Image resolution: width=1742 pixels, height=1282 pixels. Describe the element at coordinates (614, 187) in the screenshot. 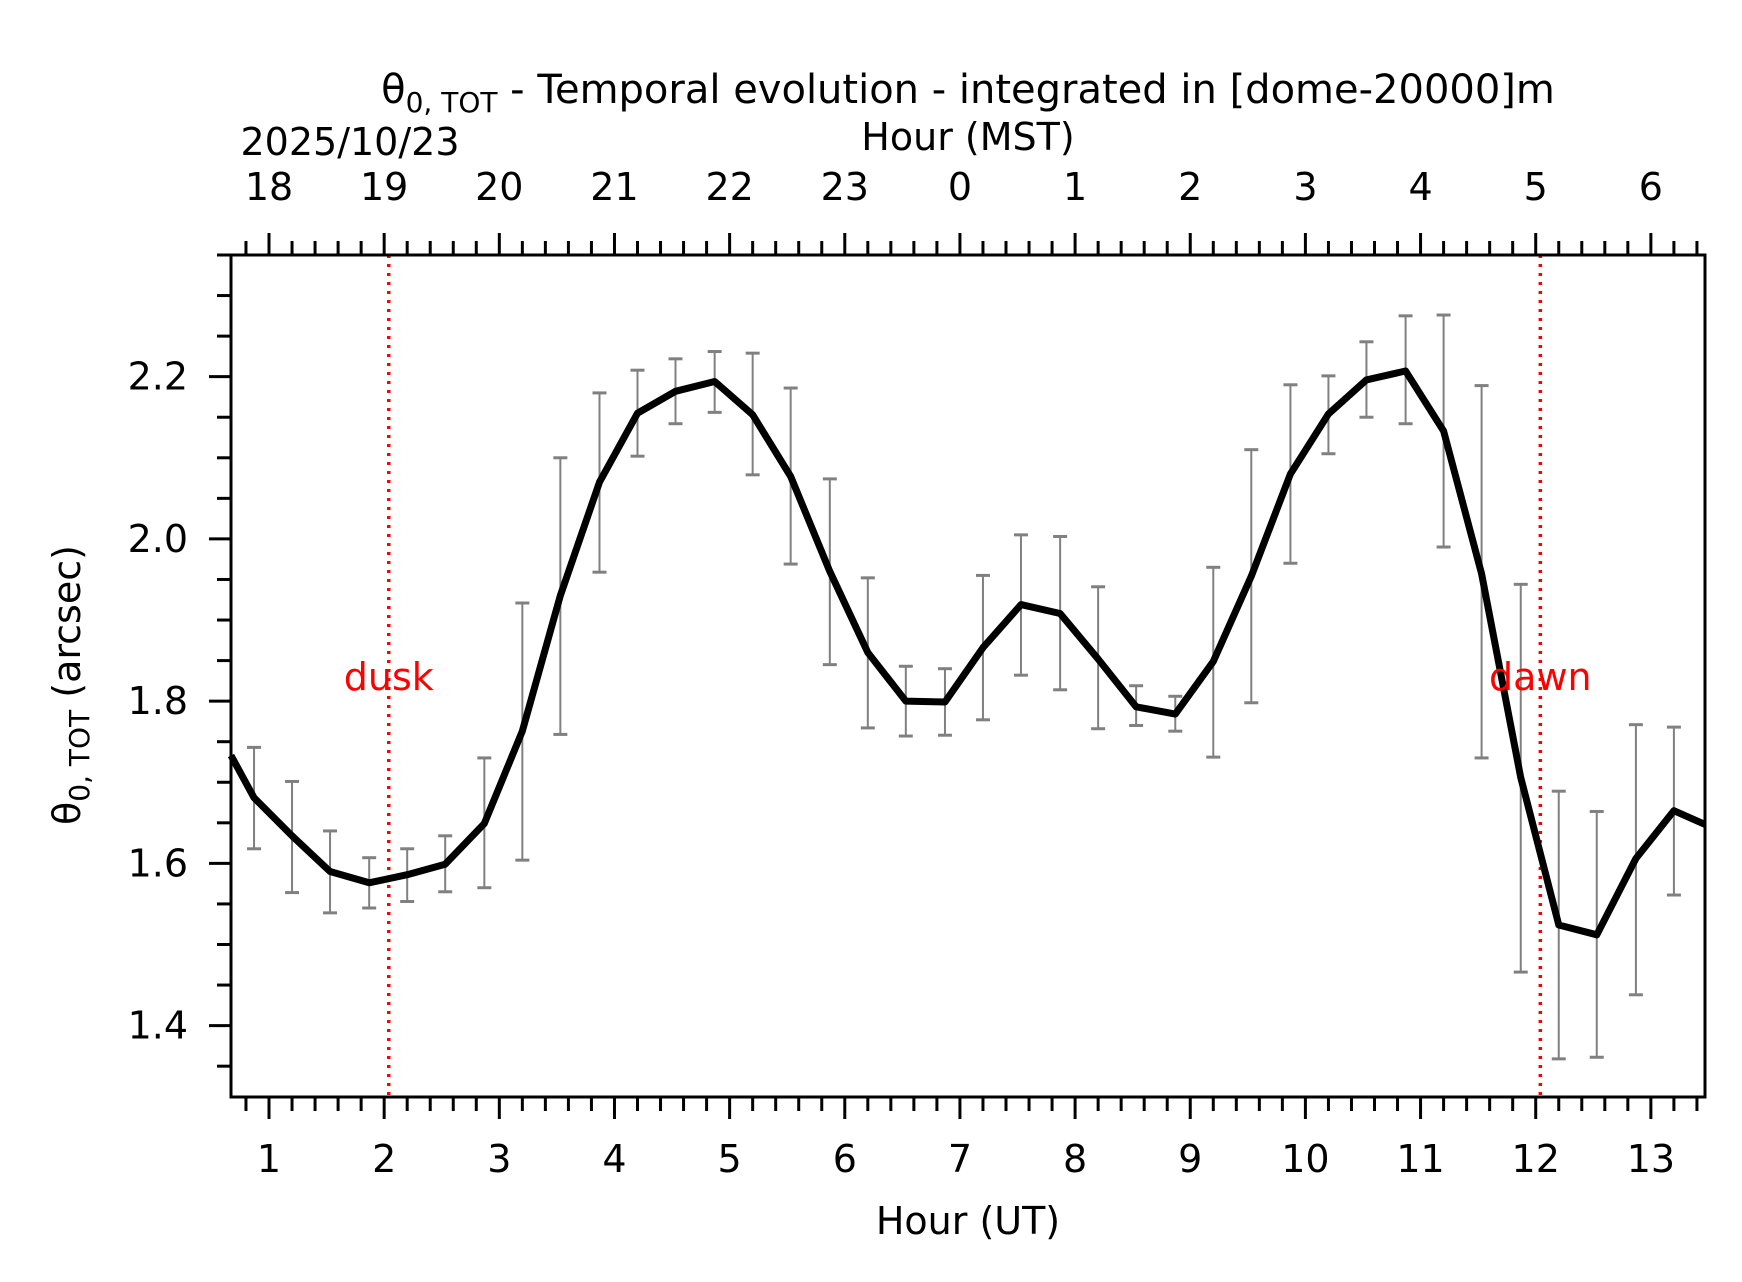

I see `x2-tick-label: 21` at that location.